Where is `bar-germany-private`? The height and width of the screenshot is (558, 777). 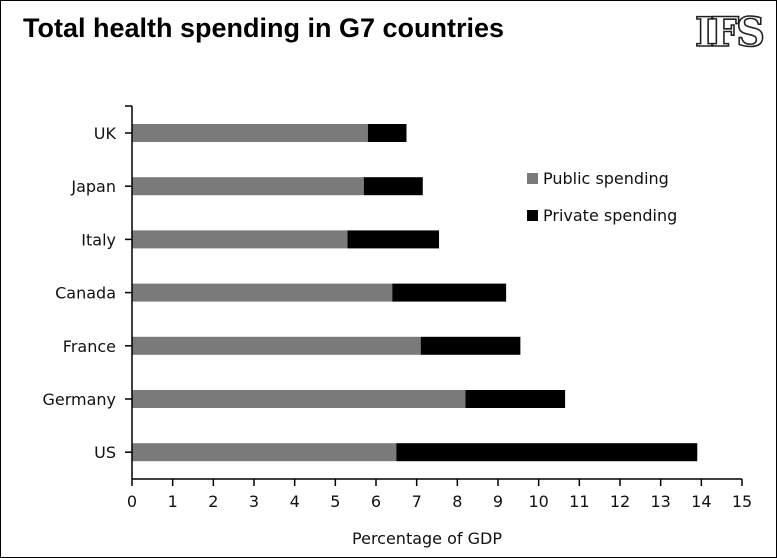 bar-germany-private is located at coordinates (515, 399).